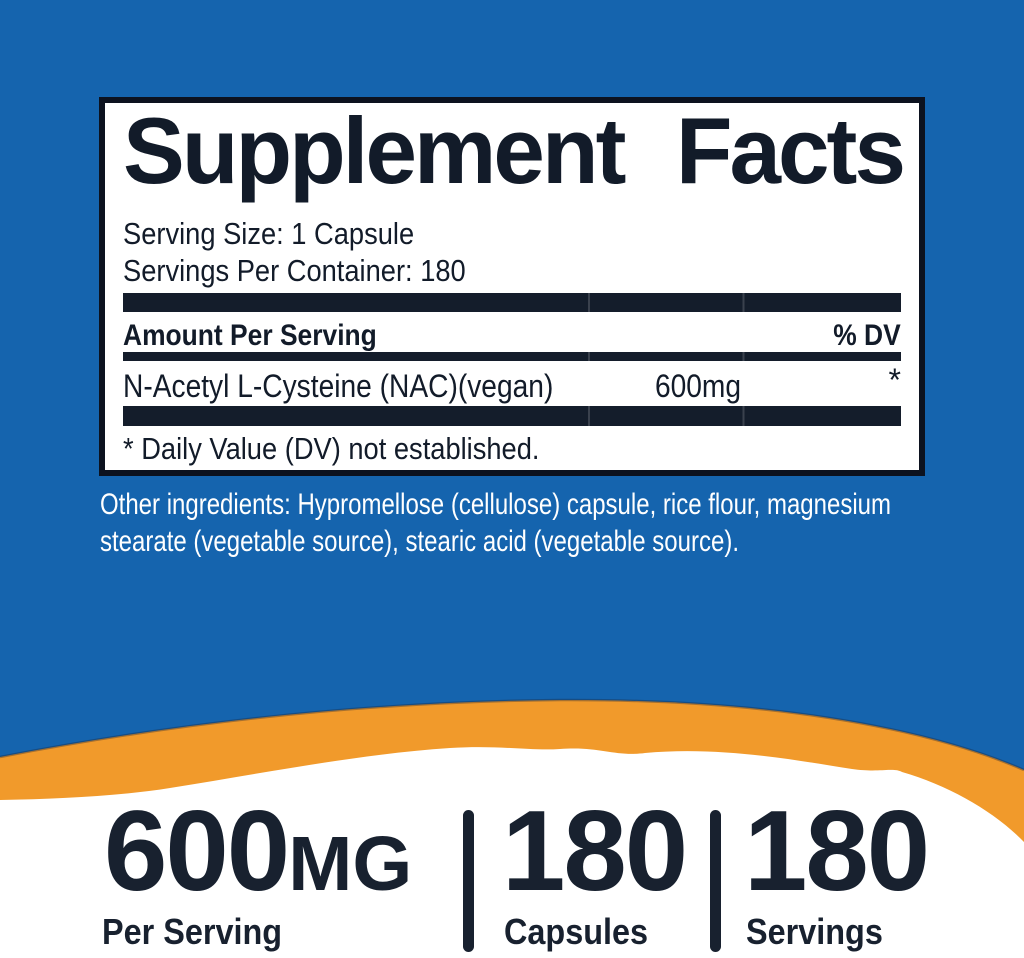  I want to click on dv-footnote: * Daily Value (DV) not established., so click(512, 445).